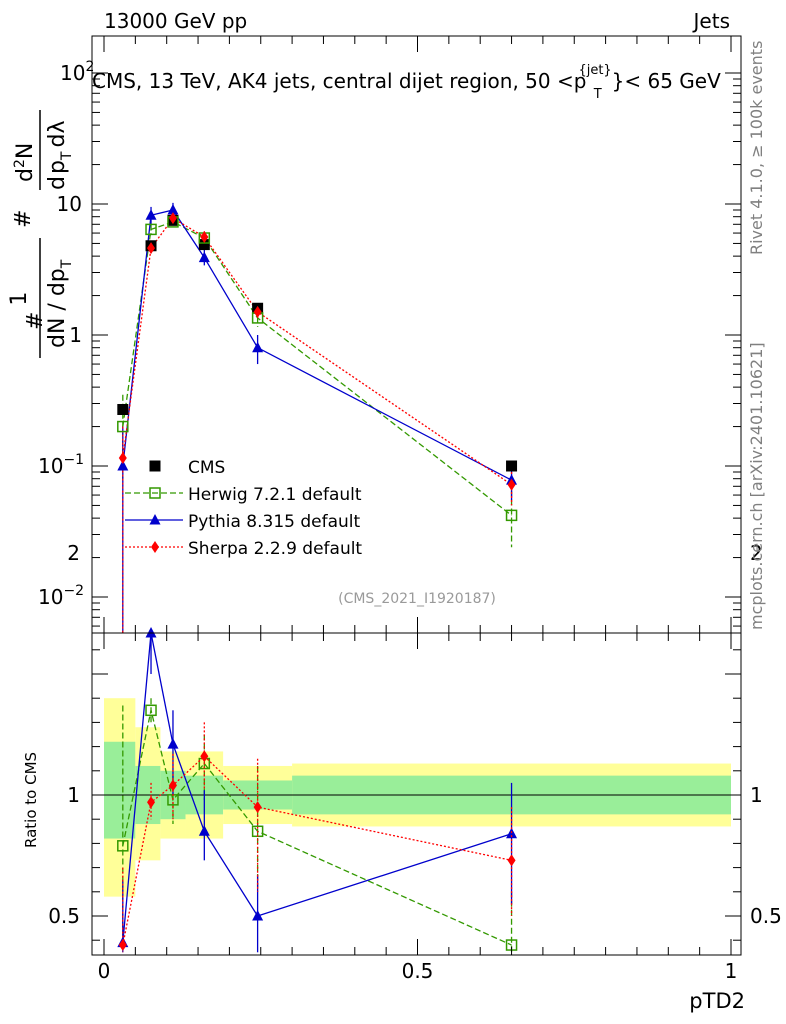 The image size is (786, 1024). I want to click on x-tick-label: 1, so click(731, 971).